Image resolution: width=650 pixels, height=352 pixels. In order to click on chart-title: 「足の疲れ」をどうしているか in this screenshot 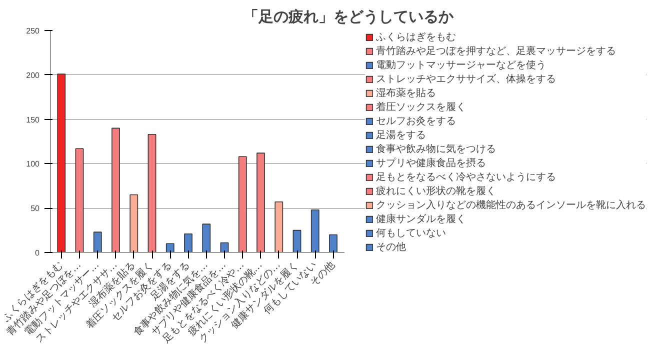, I will do `click(349, 17)`.